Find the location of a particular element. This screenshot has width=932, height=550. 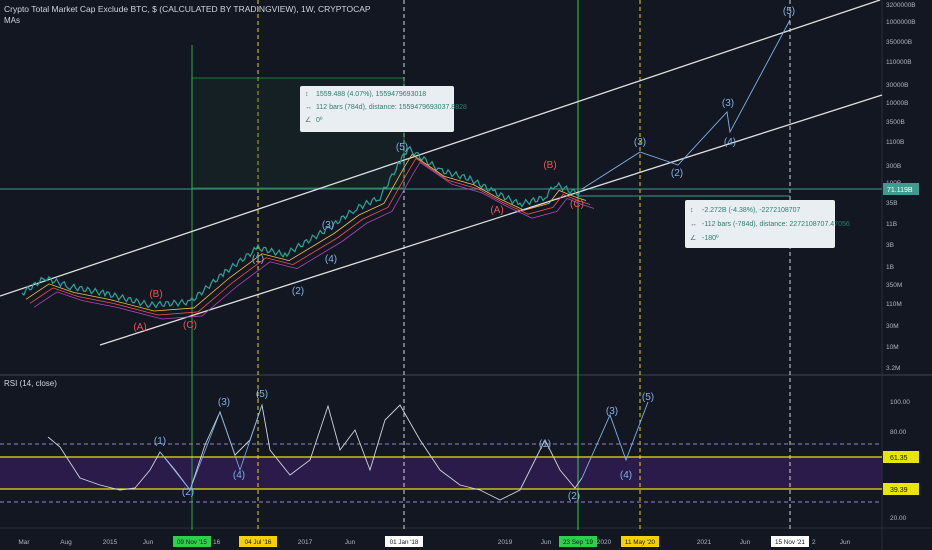

measure-box-2-icon-3: ∠ is located at coordinates (693, 238).